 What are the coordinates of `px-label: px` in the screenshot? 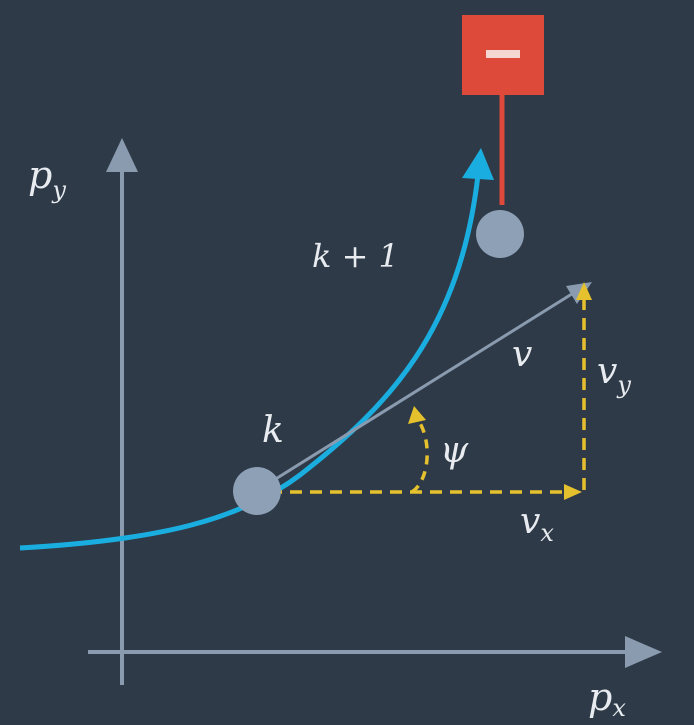 It's located at (607, 698).